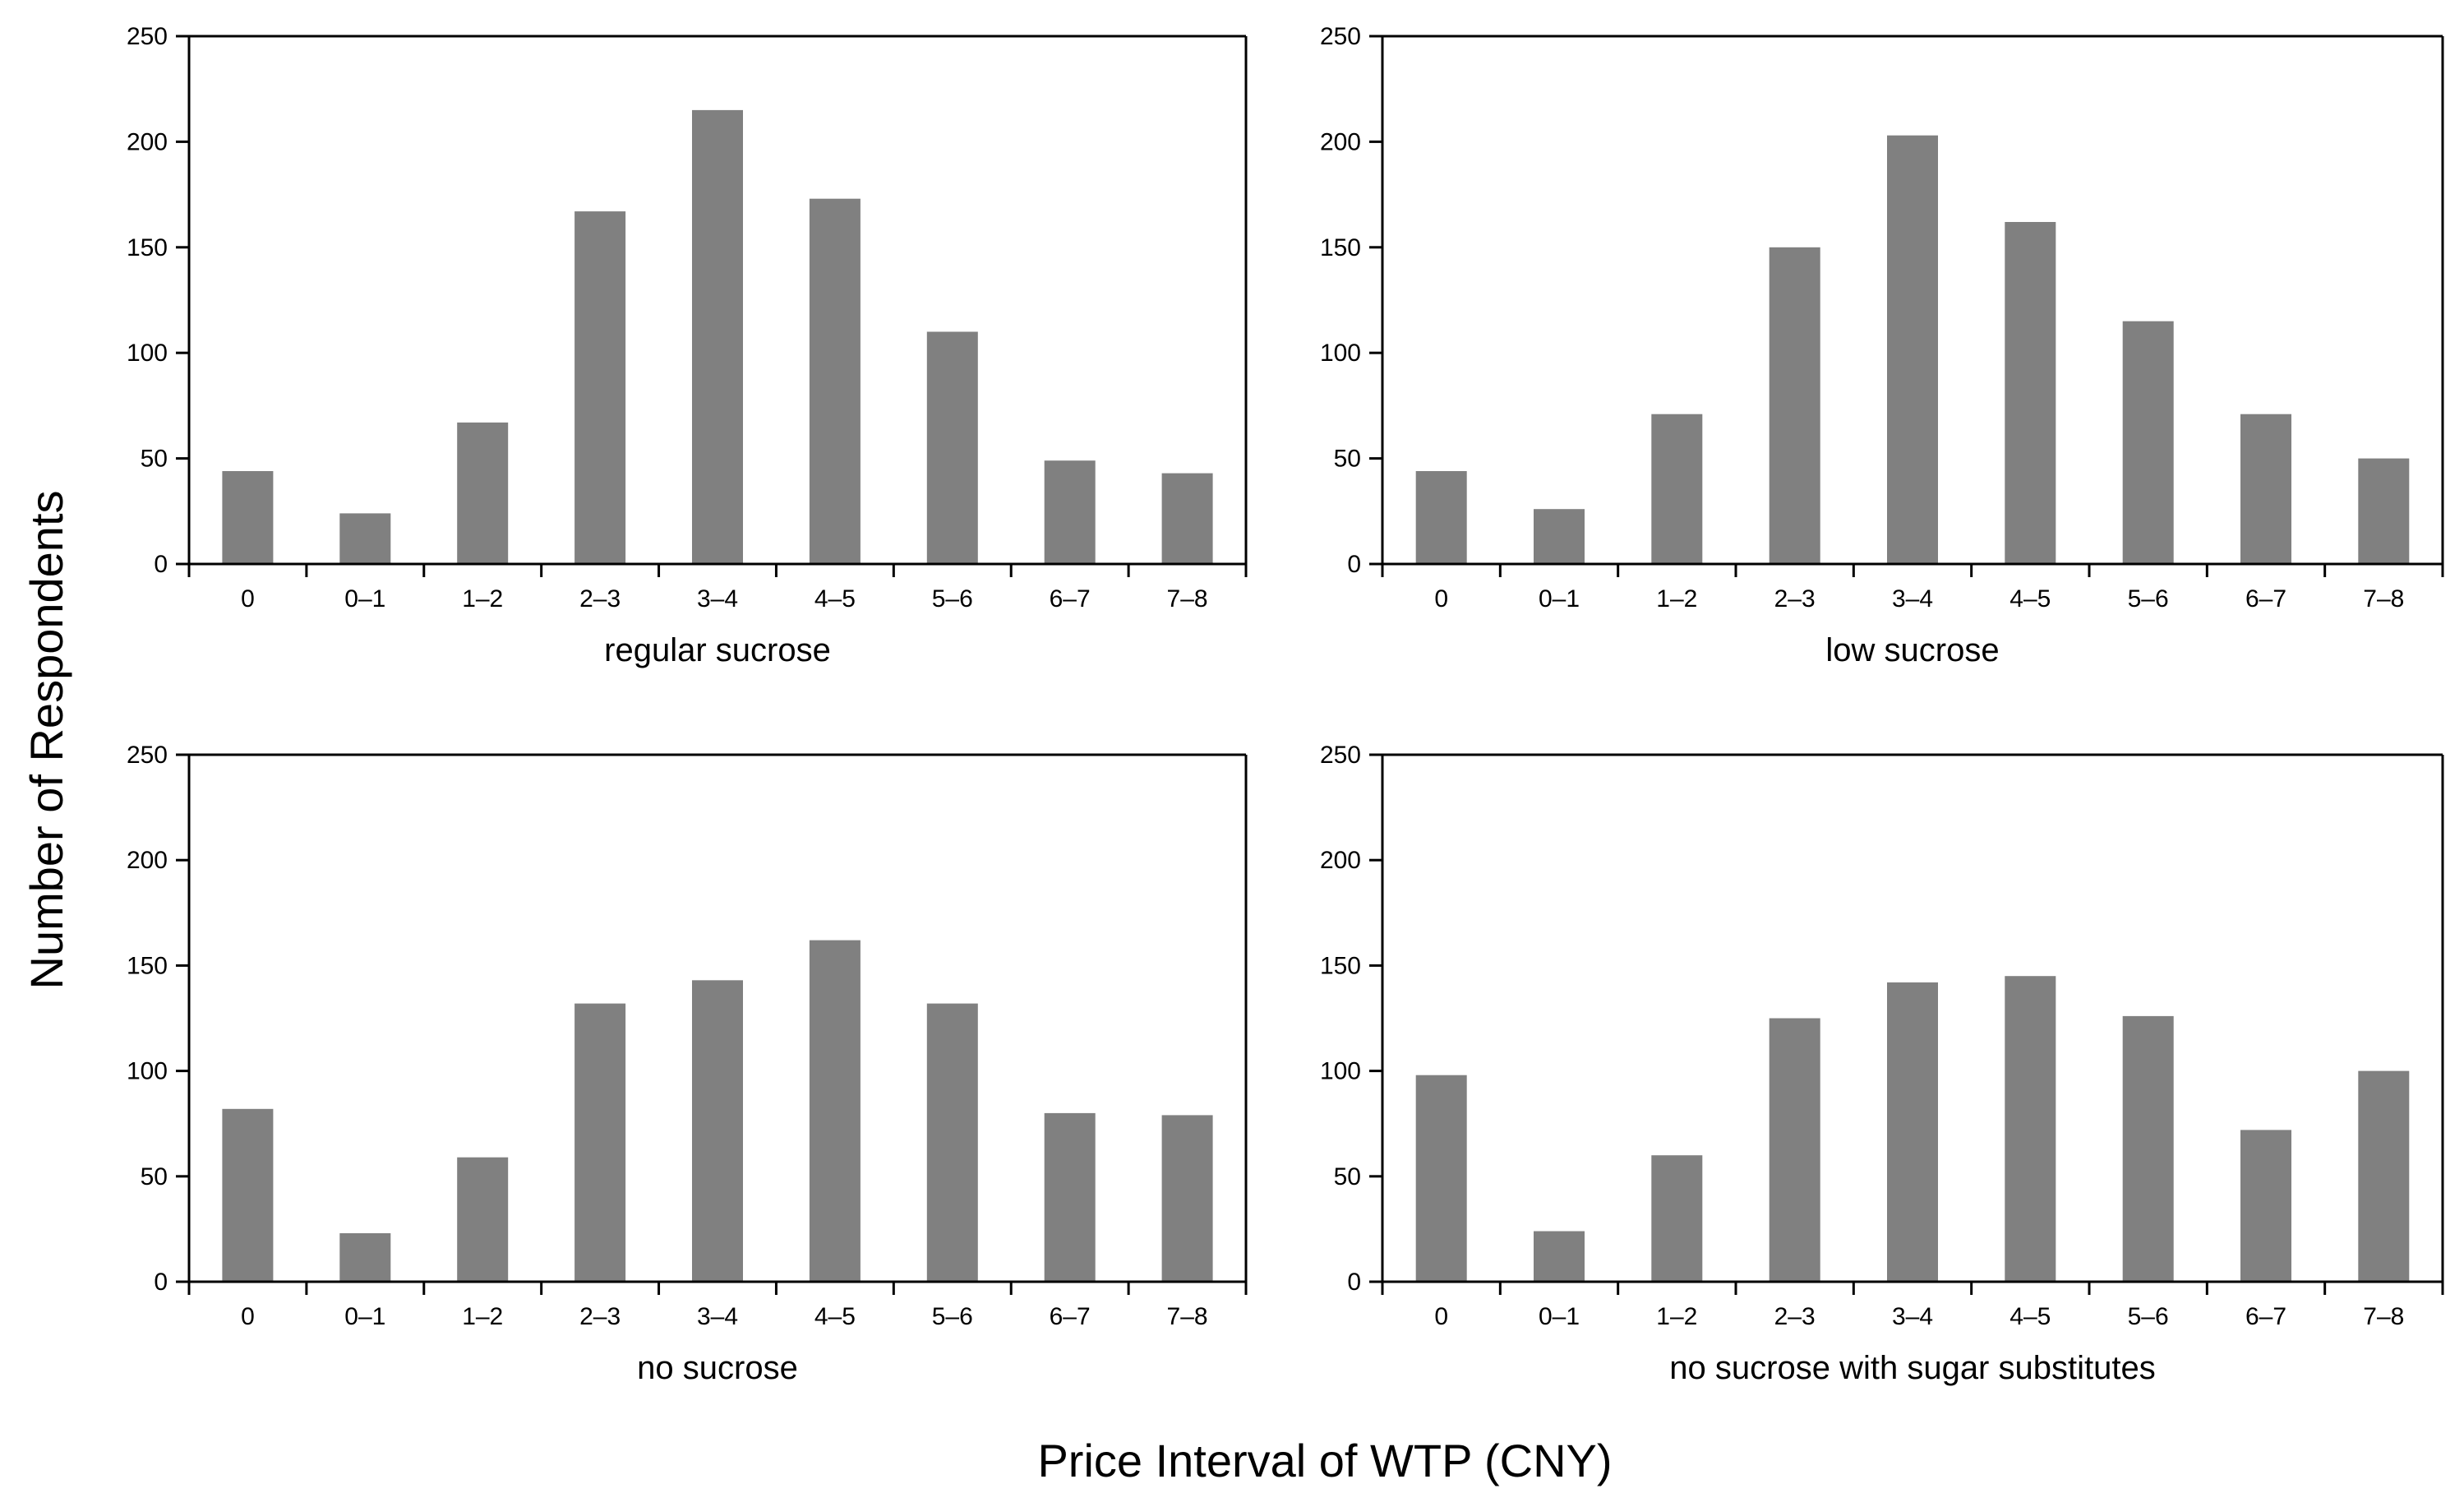 This screenshot has width=2464, height=1507. I want to click on panel-label: regular sucrose, so click(718, 650).